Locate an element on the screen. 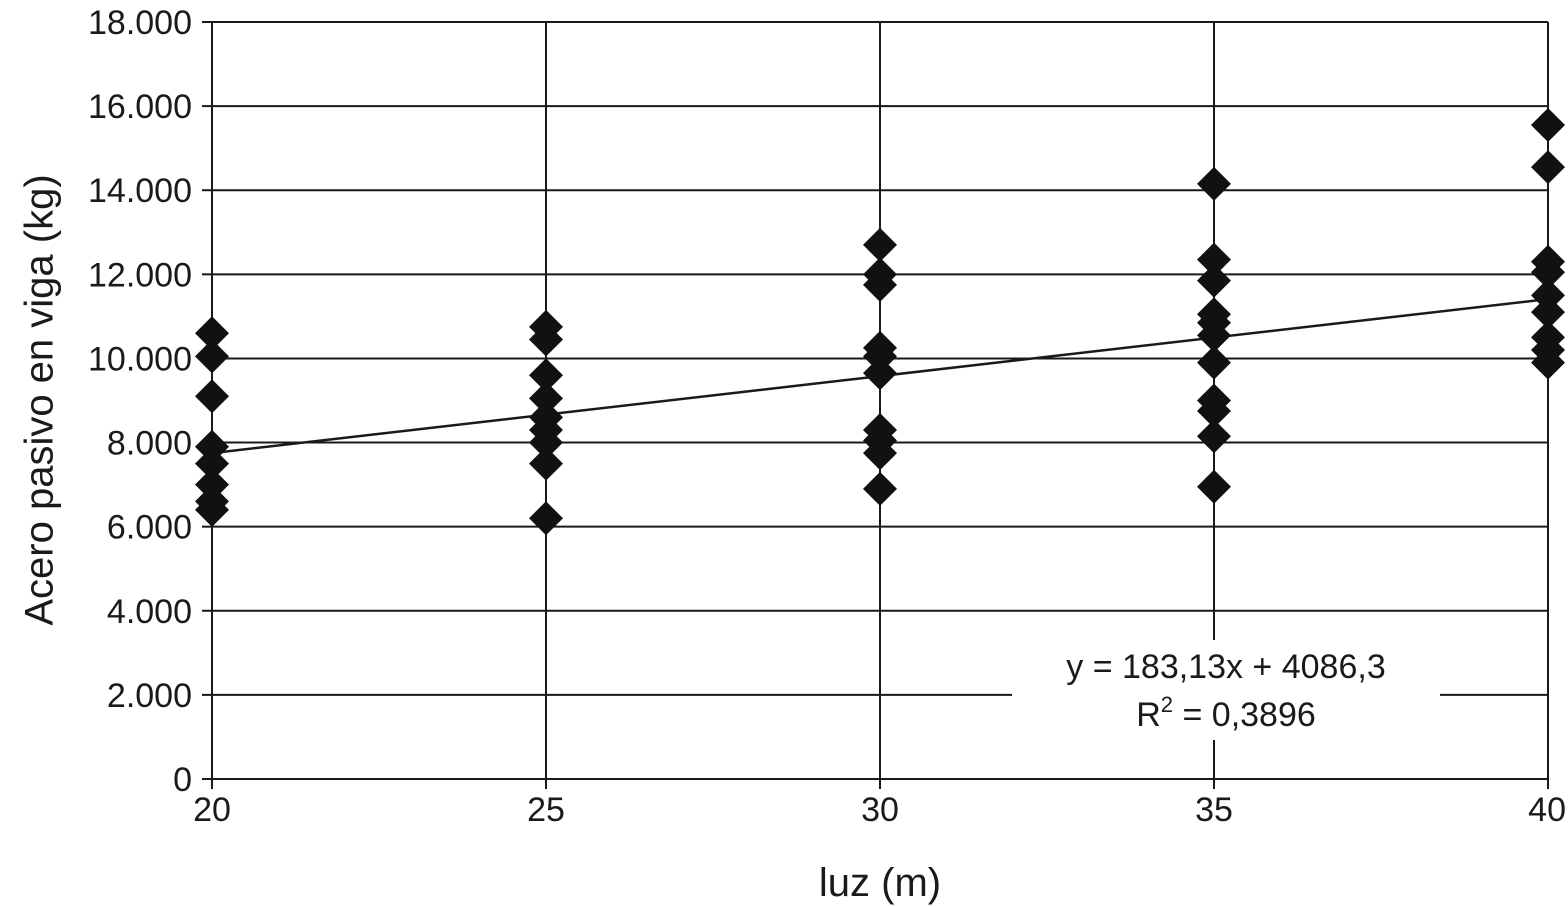  y-tick-label-5: 10.000 is located at coordinates (140, 359).